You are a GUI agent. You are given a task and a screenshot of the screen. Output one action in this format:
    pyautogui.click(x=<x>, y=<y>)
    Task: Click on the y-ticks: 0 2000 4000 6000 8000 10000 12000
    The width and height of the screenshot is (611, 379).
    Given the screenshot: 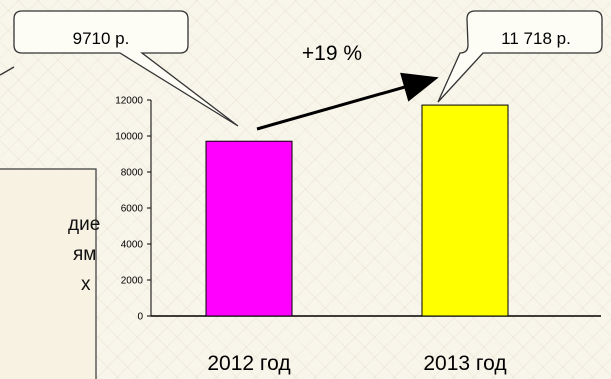 What is the action you would take?
    pyautogui.click(x=133, y=209)
    